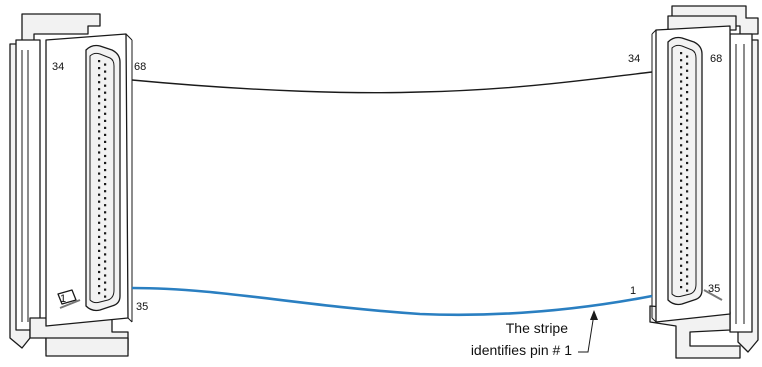  I want to click on right-label-1: 1, so click(633, 291).